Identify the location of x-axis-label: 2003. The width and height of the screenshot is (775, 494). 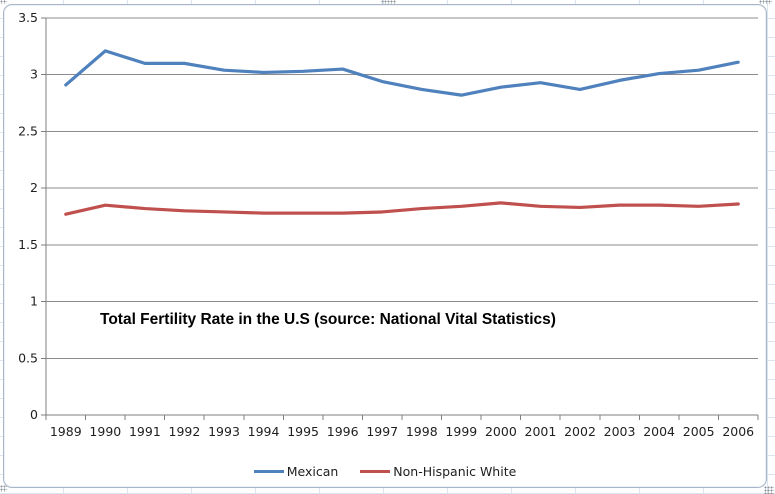
(620, 431).